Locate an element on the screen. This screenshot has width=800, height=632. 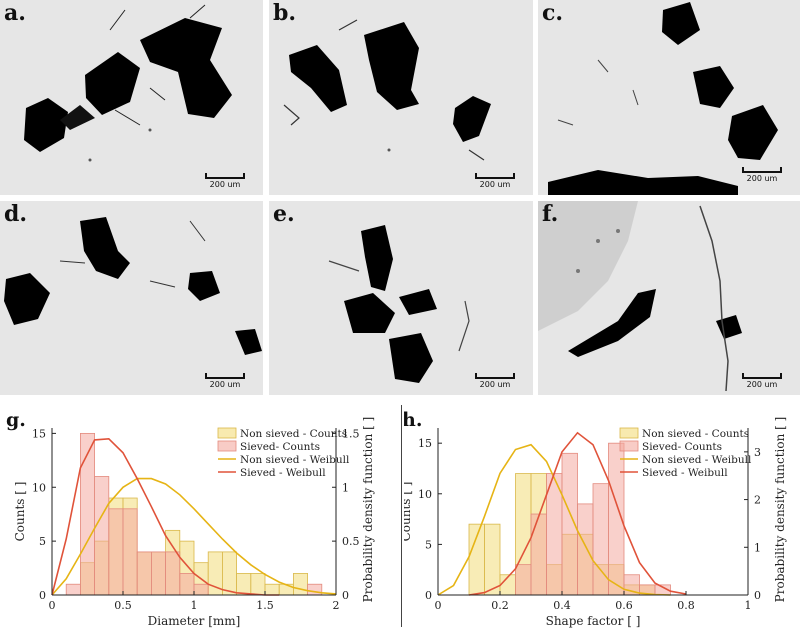
micrograph-b: b. 200 um is located at coordinates (401, 97).